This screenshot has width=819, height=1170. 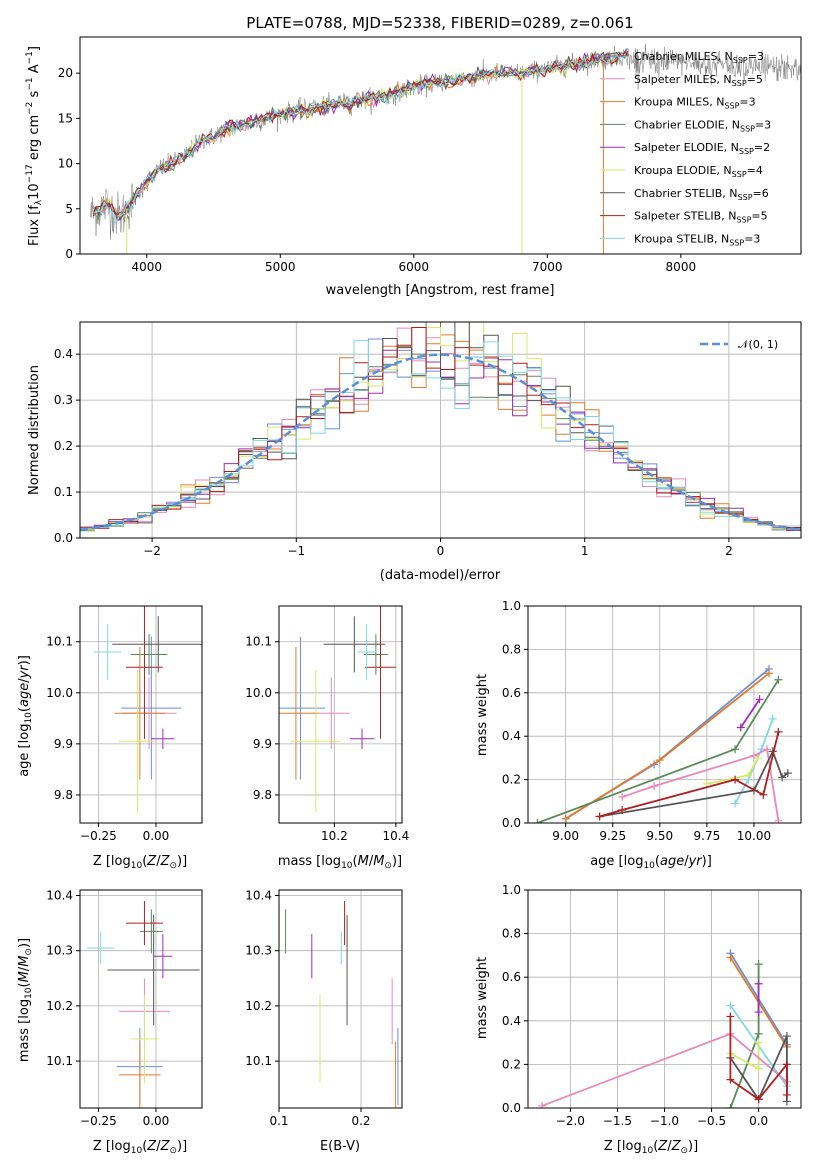 I want to click on y-tick-label: 0.6, so click(x=511, y=977).